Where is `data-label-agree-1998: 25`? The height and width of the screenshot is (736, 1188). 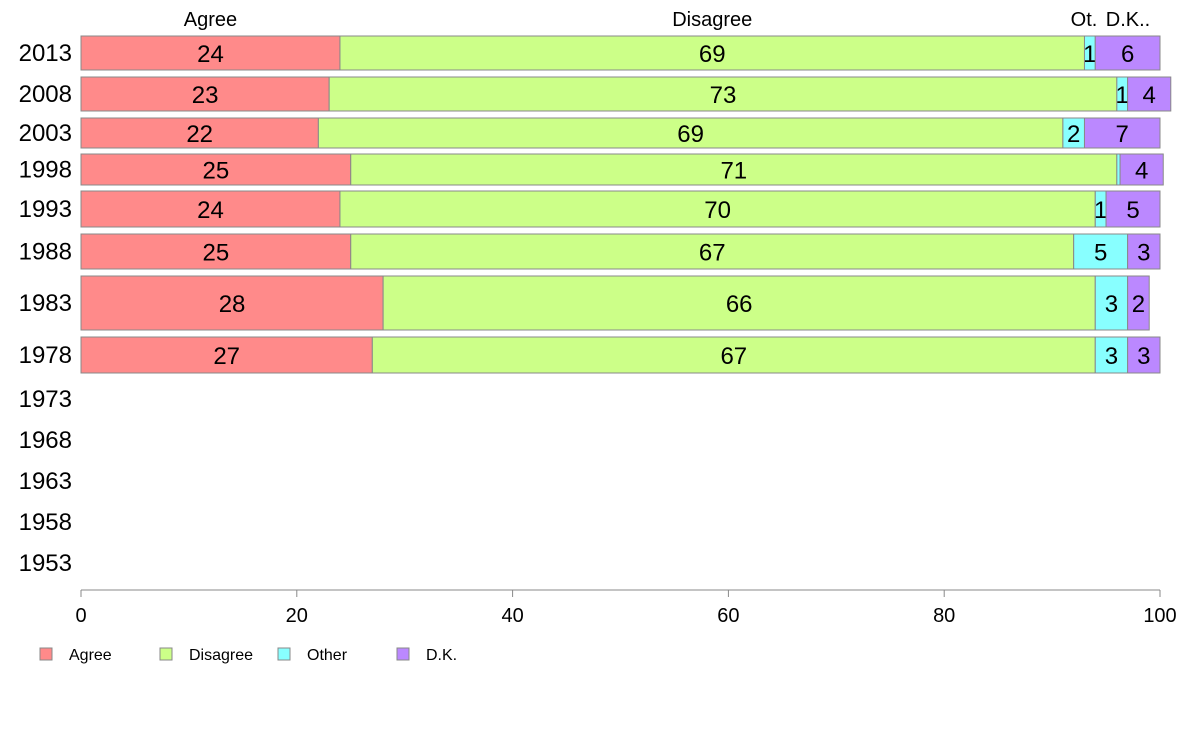
data-label-agree-1998: 25 is located at coordinates (216, 171).